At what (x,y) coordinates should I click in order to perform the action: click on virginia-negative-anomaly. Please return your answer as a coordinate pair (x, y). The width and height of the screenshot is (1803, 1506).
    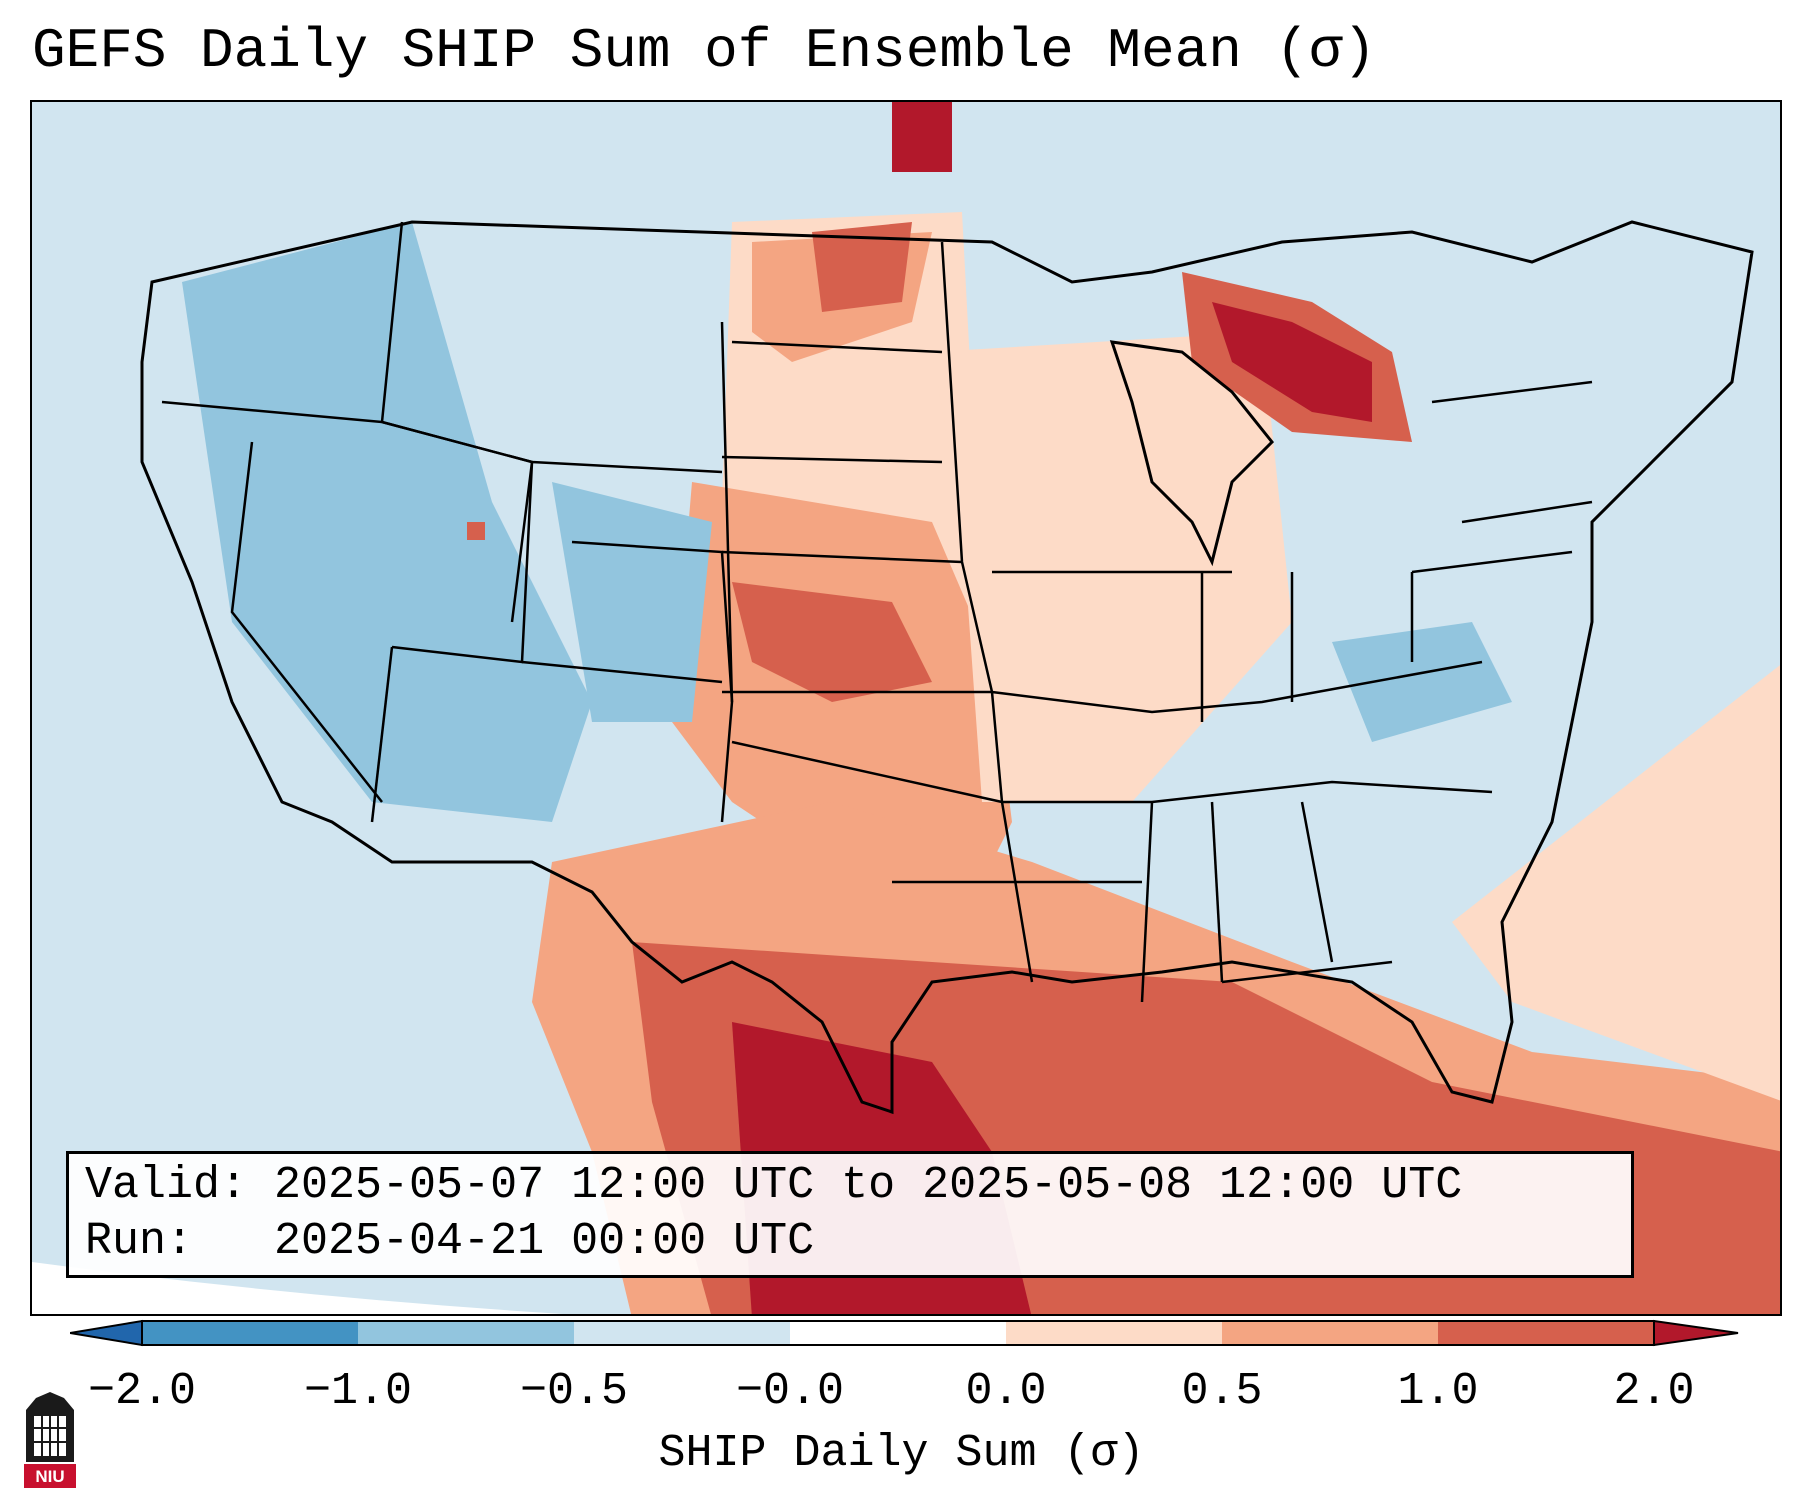
    Looking at the image, I should click on (1422, 682).